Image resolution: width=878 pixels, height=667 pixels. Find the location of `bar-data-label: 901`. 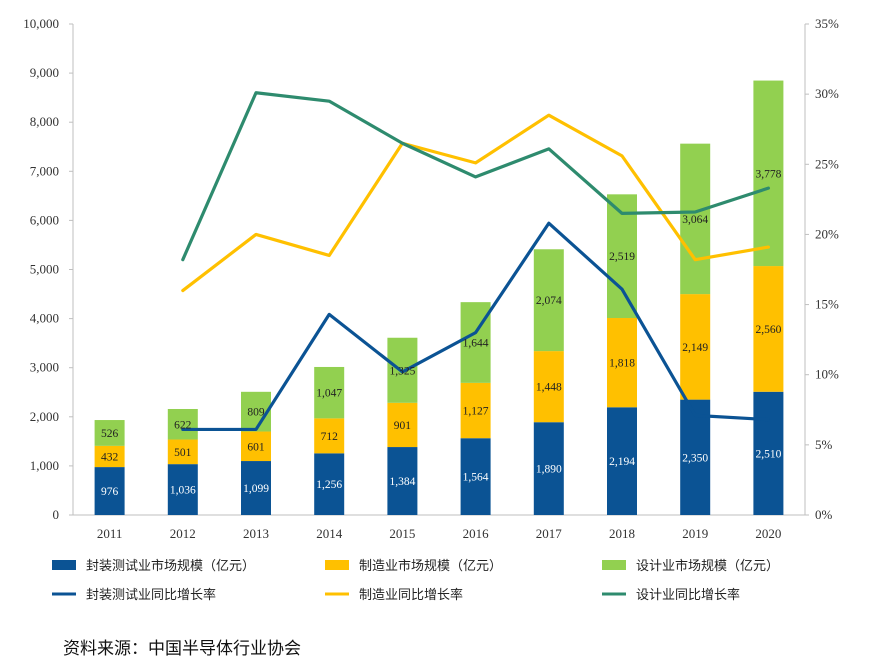

bar-data-label: 901 is located at coordinates (403, 426).